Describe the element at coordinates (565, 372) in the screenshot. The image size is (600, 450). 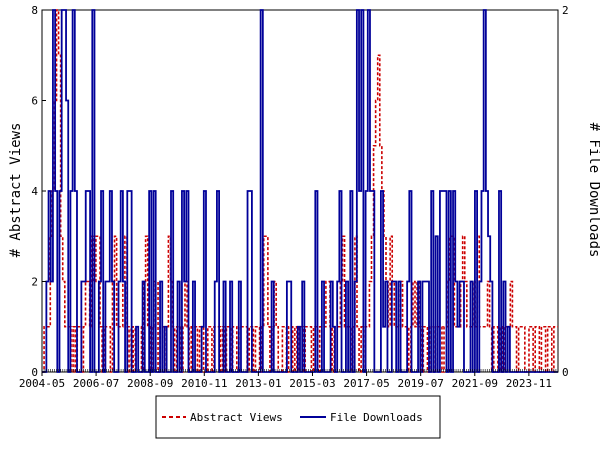
I see `y-right-tick-label: 0` at that location.